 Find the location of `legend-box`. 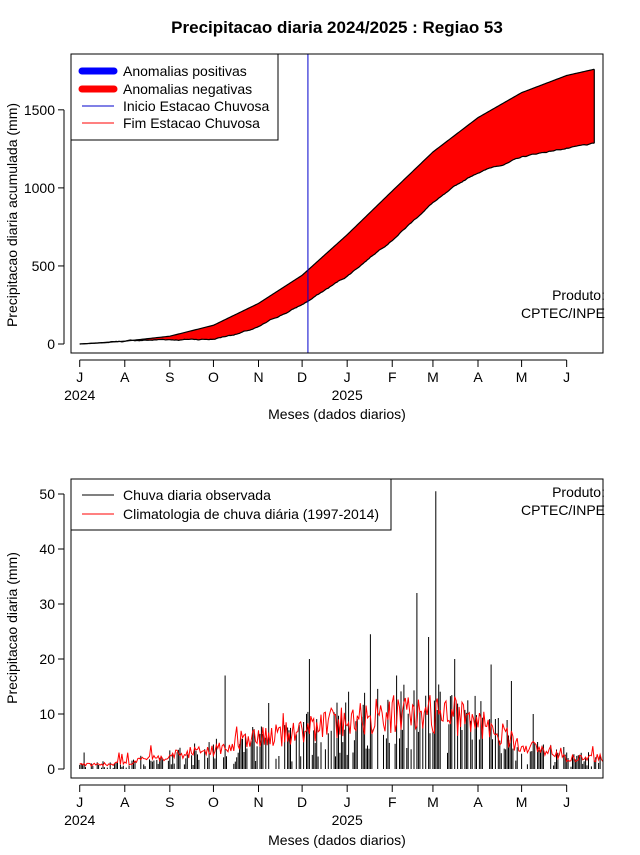

legend-box is located at coordinates (231, 504).